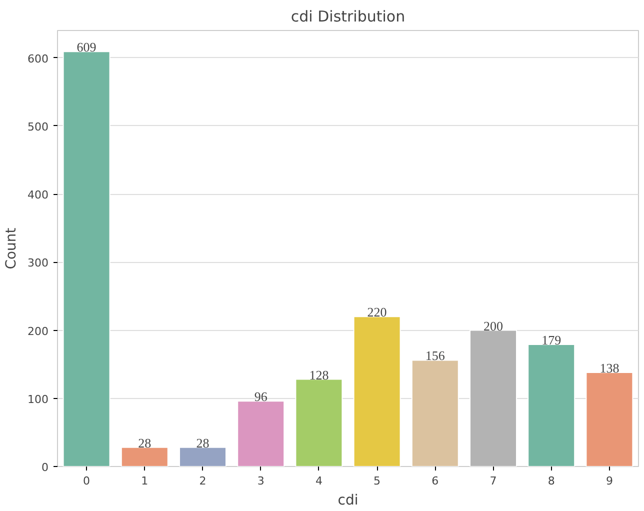 The width and height of the screenshot is (644, 511). Describe the element at coordinates (435, 356) in the screenshot. I see `data-label: 156` at that location.